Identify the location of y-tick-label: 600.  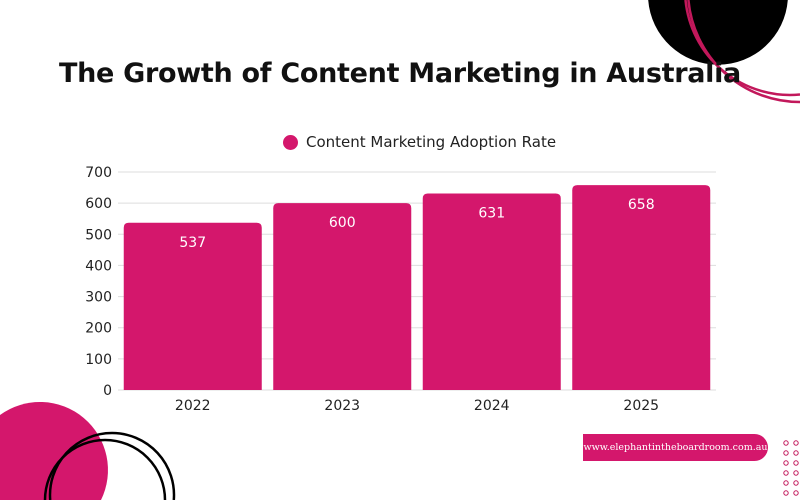
(98, 204).